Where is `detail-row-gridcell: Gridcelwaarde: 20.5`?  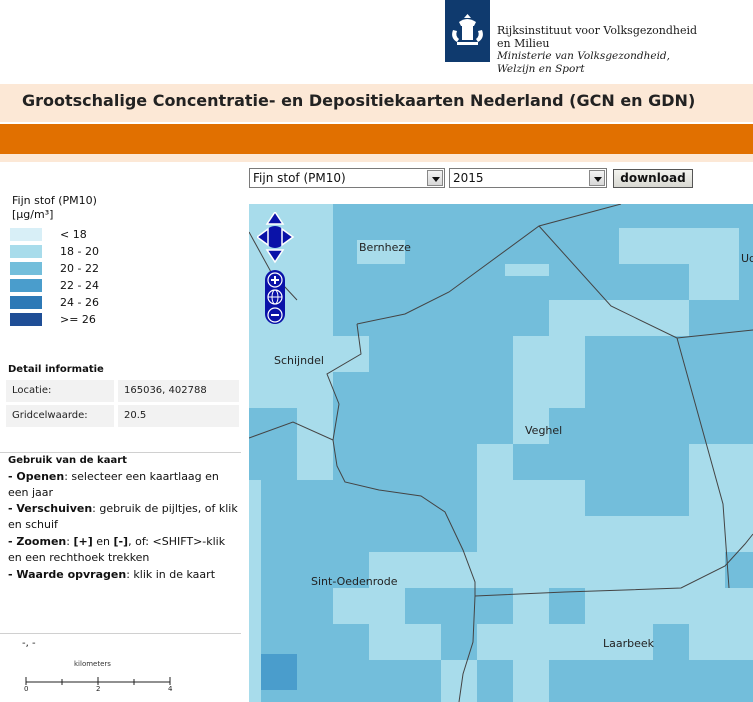
detail-row-gridcell: Gridcelwaarde: 20.5 is located at coordinates (122, 416).